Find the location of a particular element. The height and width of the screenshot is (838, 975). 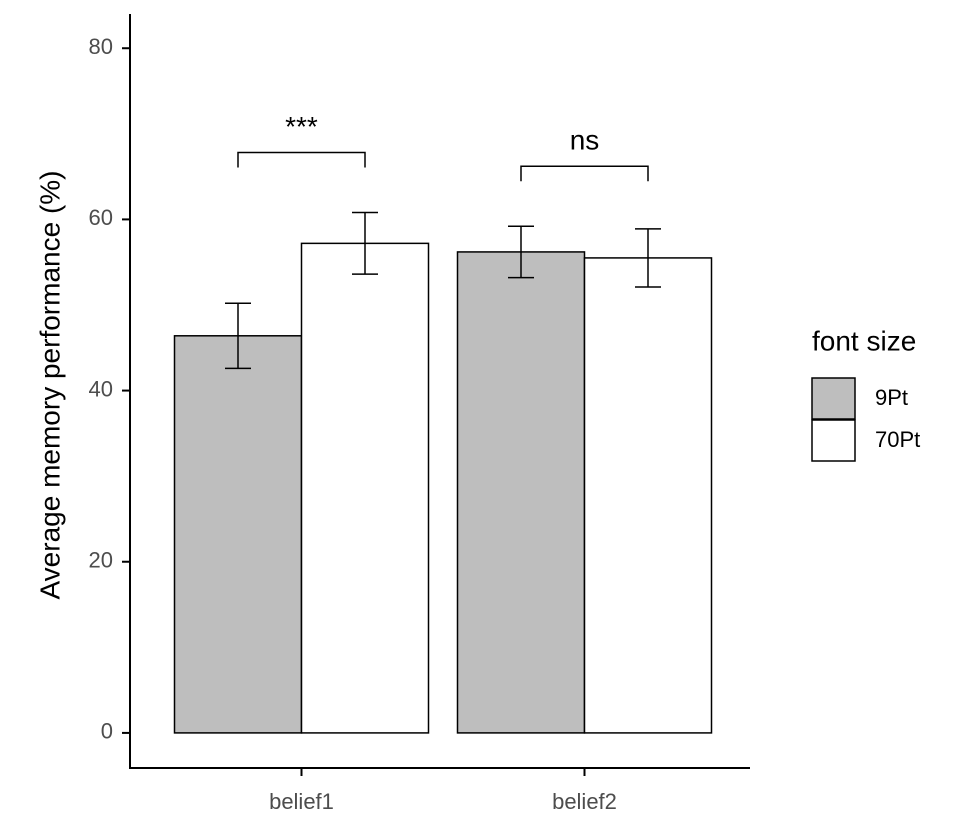

y-tick-label: 0 is located at coordinates (107, 731).